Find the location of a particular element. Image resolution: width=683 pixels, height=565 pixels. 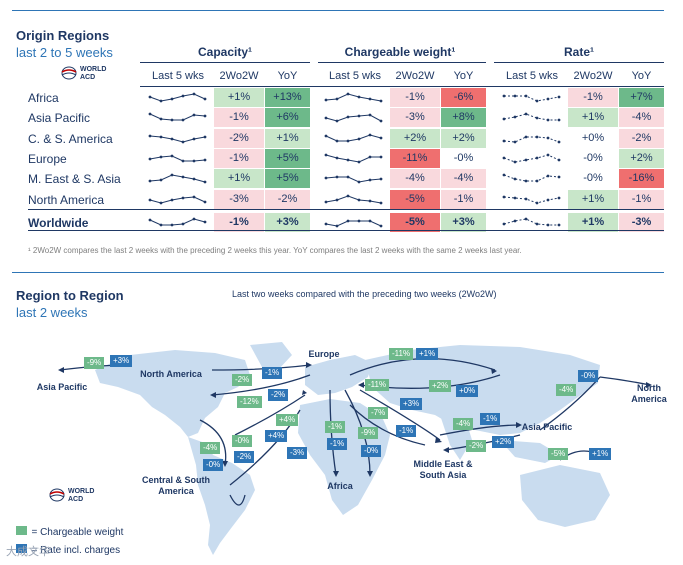

origin-title: Origin Regions is located at coordinates (63, 35).